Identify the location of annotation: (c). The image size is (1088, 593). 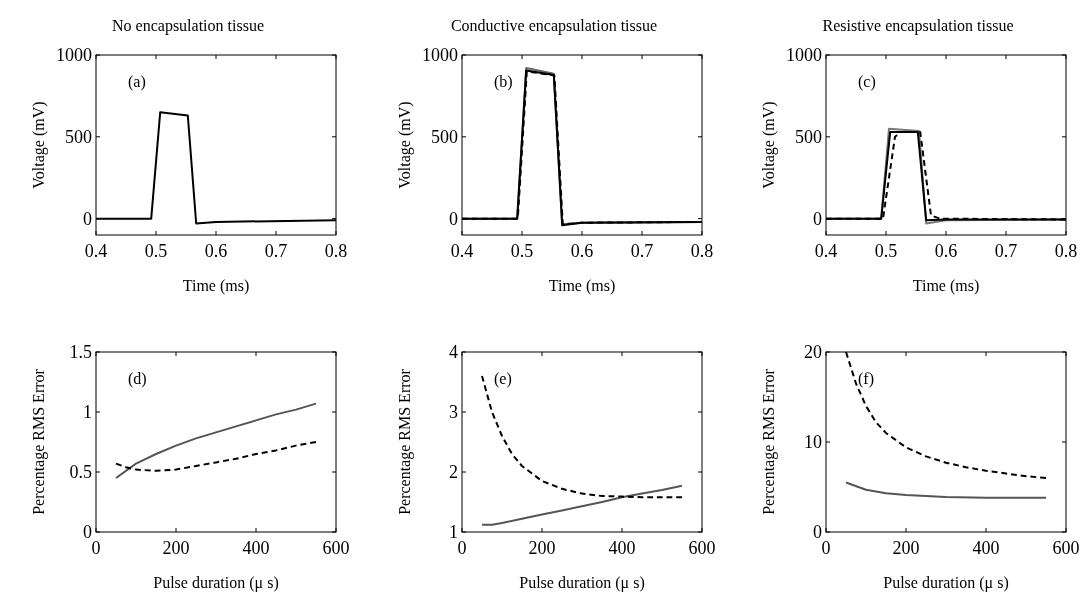
(867, 82).